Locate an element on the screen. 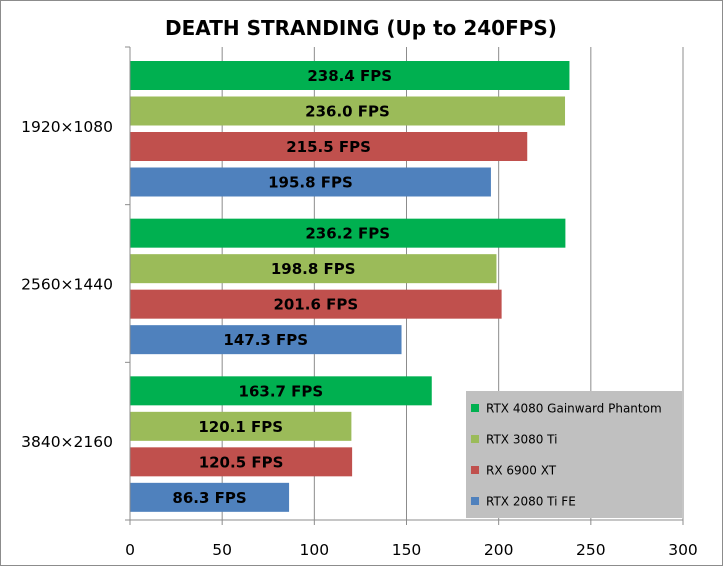 The height and width of the screenshot is (566, 723). legend-label: RX 6900 XT is located at coordinates (521, 471).